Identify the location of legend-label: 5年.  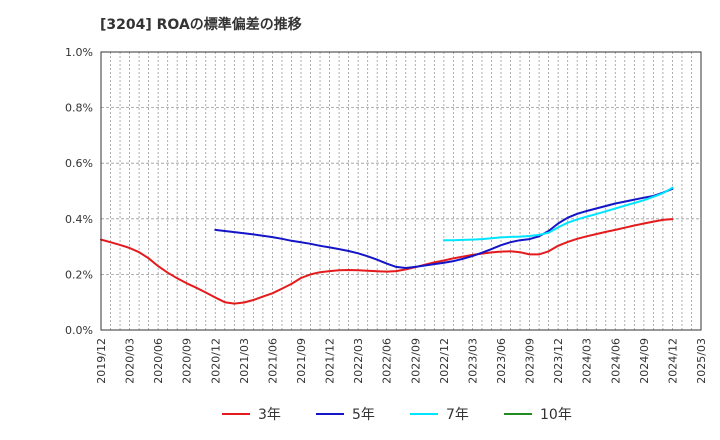
(363, 415).